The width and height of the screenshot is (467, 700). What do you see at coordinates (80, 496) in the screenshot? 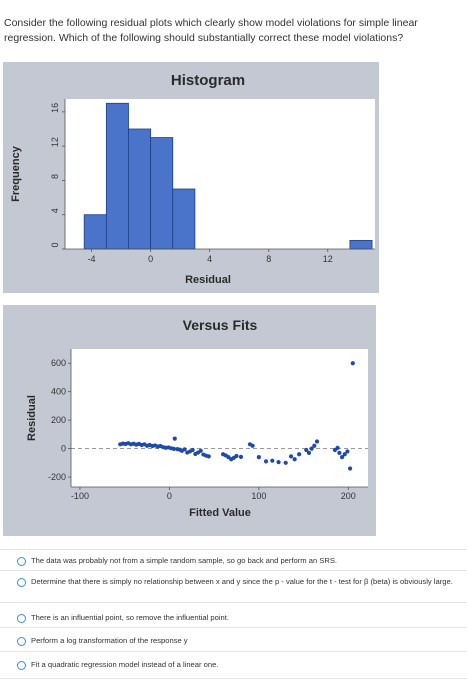
I see `x-tick-label: -100` at bounding box center [80, 496].